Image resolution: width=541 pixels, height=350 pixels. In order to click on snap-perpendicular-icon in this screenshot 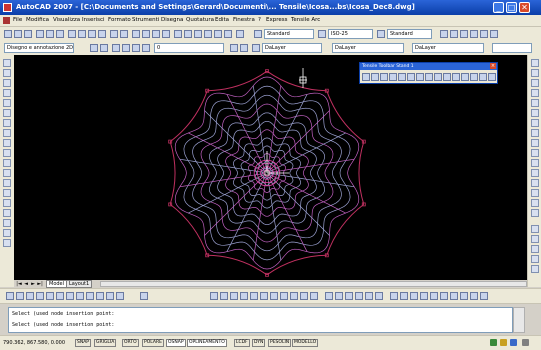, I will do `click(454, 296)`.